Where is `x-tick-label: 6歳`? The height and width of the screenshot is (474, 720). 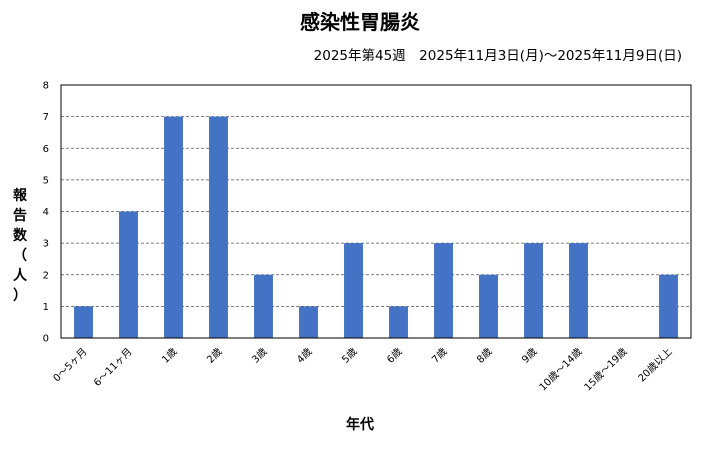
x-tick-label: 6歳 is located at coordinates (395, 356).